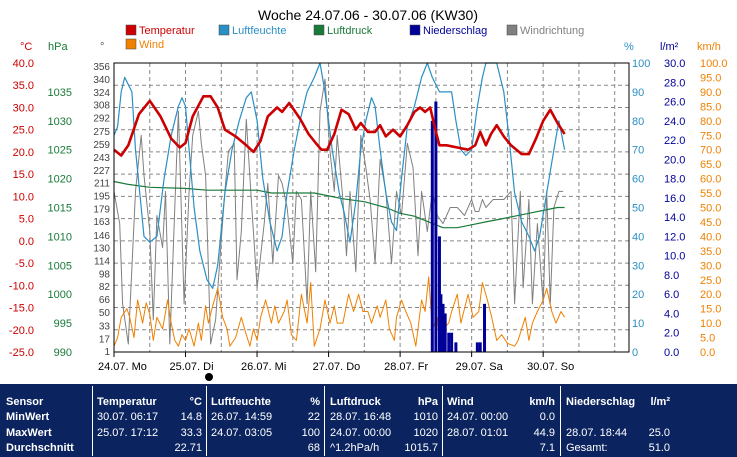 This screenshot has width=737, height=457. I want to click on hum-unit-label: %, so click(629, 47).